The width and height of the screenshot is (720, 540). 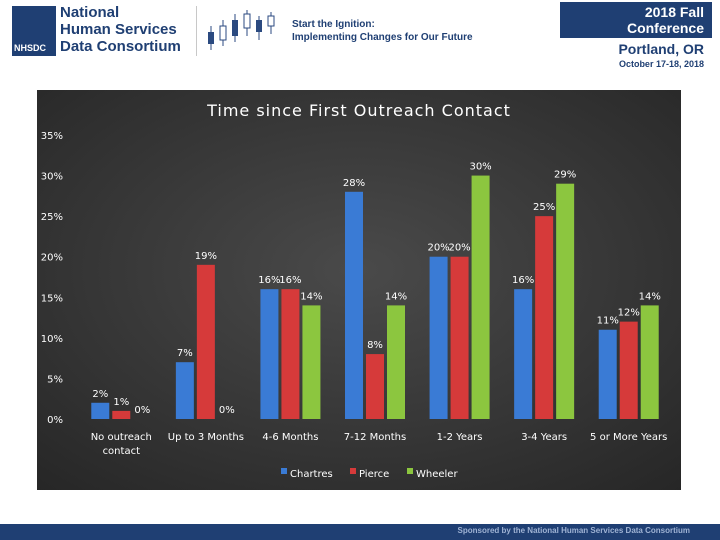 What do you see at coordinates (55, 420) in the screenshot?
I see `y-tick-label: 0%` at bounding box center [55, 420].